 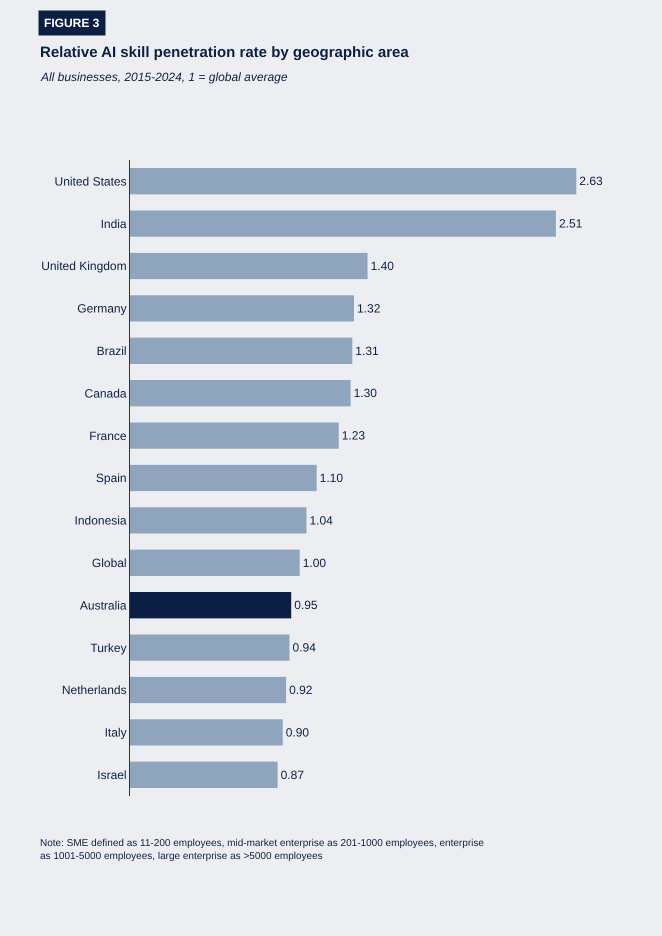 I want to click on data-label: 1.40, so click(x=382, y=266).